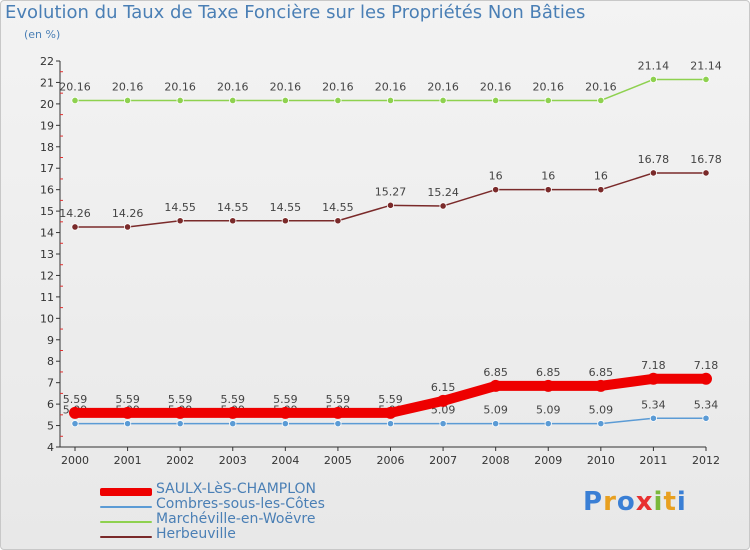  Describe the element at coordinates (47, 82) in the screenshot. I see `y-tick-label: 21` at that location.